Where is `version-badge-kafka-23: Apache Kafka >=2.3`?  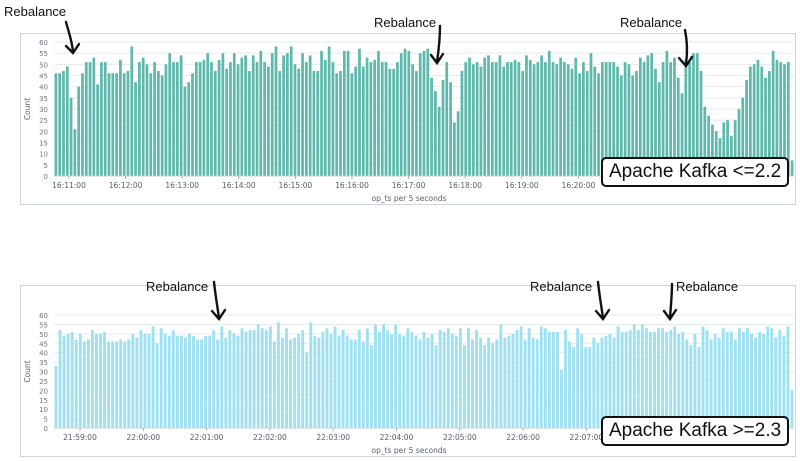 version-badge-kafka-23: Apache Kafka >=2.3 is located at coordinates (695, 431).